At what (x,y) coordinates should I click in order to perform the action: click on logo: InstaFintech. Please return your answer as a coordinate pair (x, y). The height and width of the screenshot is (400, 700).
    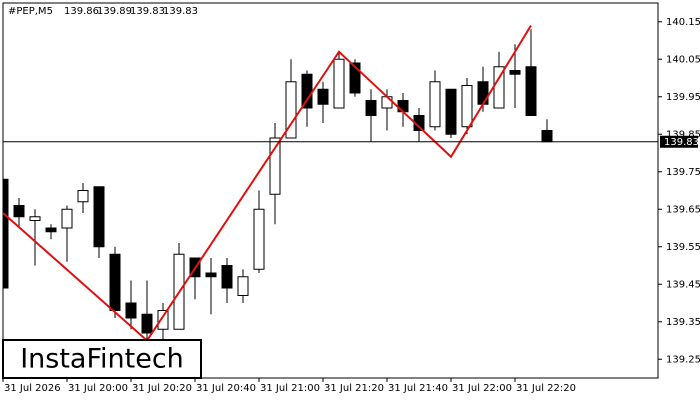
    Looking at the image, I should click on (102, 359).